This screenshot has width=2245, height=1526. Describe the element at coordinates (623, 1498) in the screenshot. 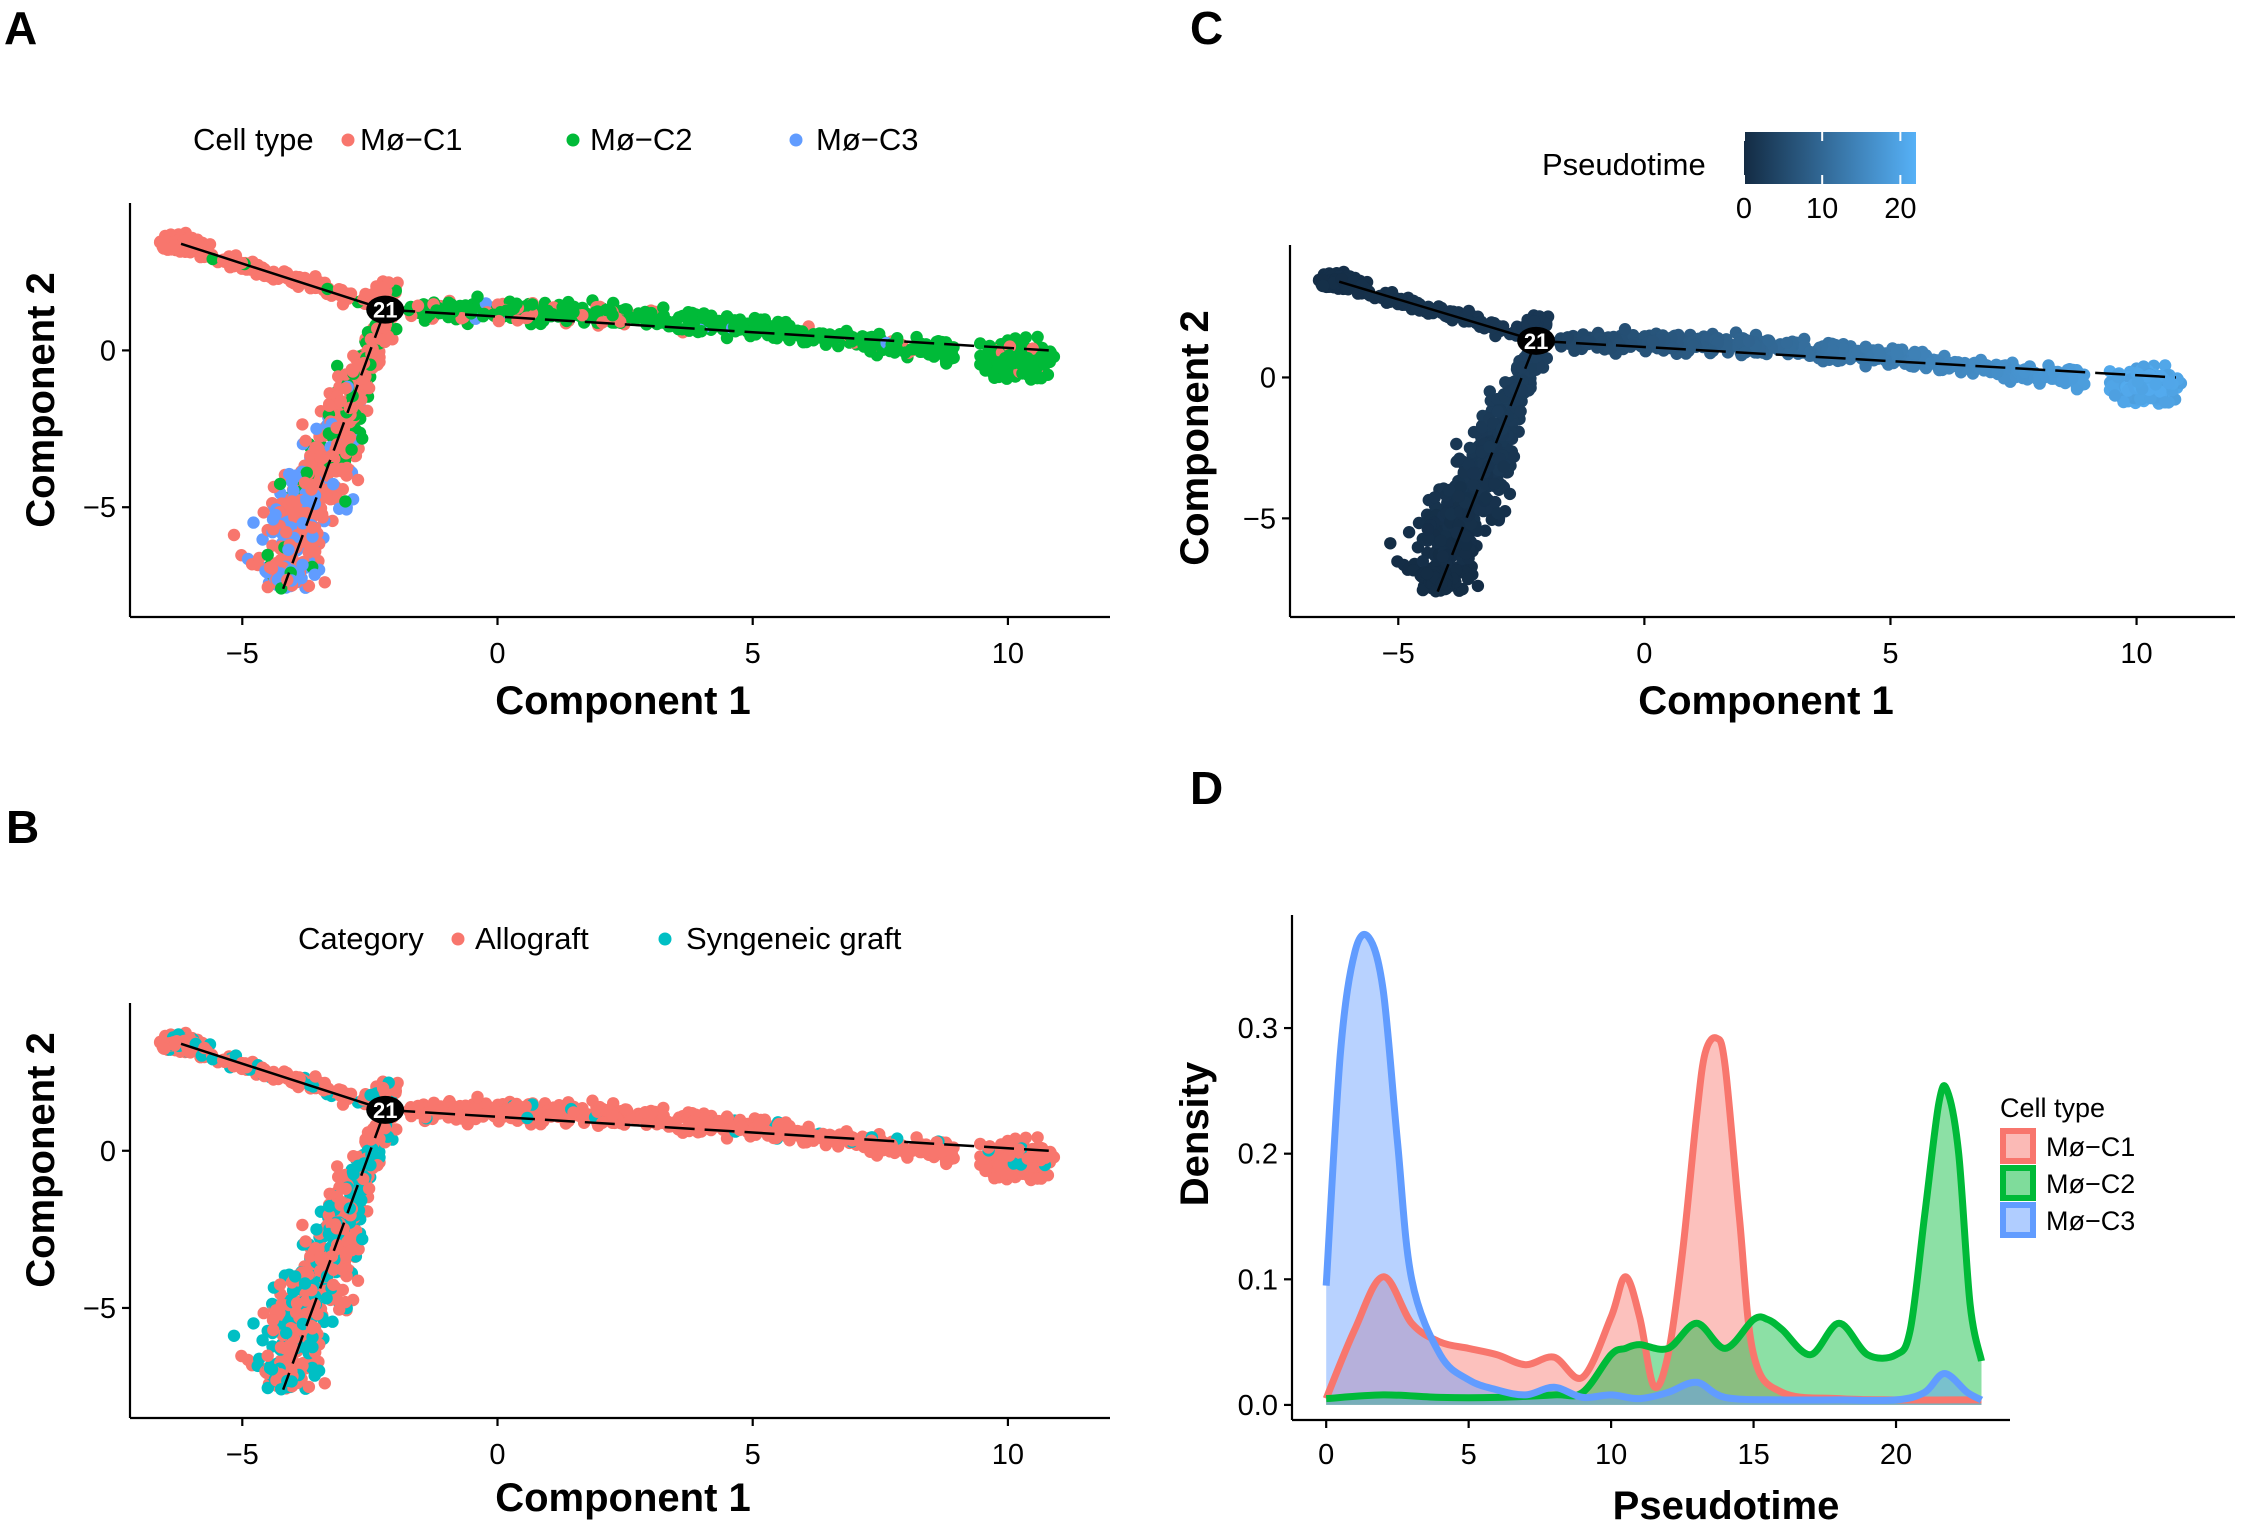

I see `x-axis-title: Component 1` at that location.